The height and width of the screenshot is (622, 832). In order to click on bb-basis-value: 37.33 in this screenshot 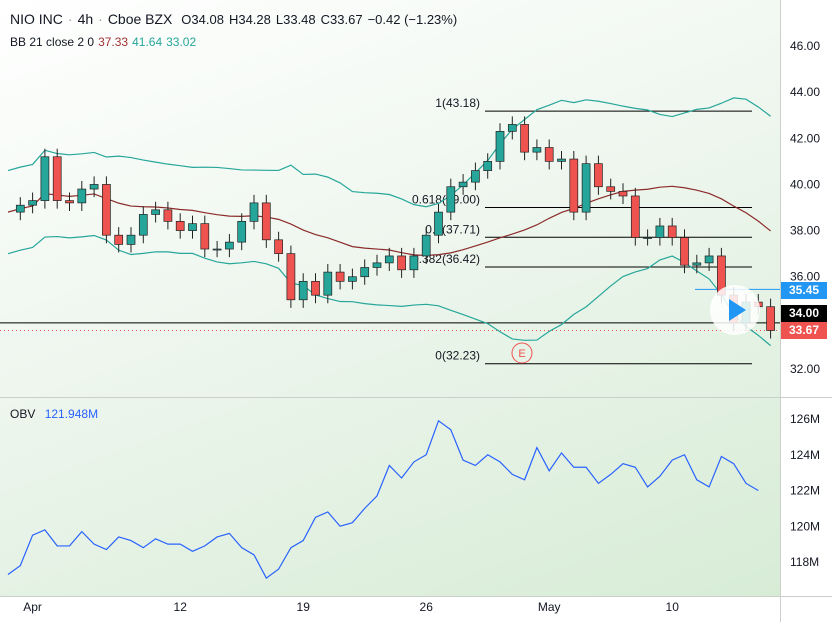, I will do `click(113, 42)`.